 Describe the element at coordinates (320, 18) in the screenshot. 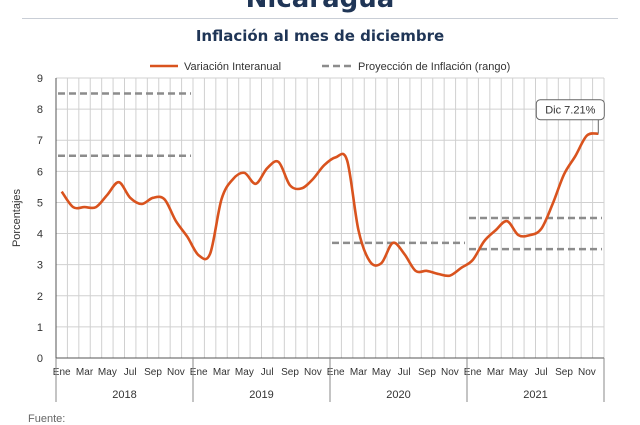

I see `title-divider` at that location.